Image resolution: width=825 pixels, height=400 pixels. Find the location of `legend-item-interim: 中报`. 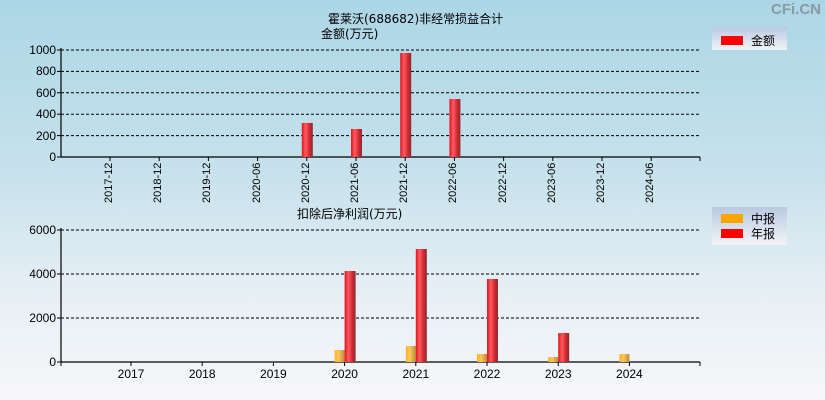

legend-item-interim: 中报 is located at coordinates (748, 218).